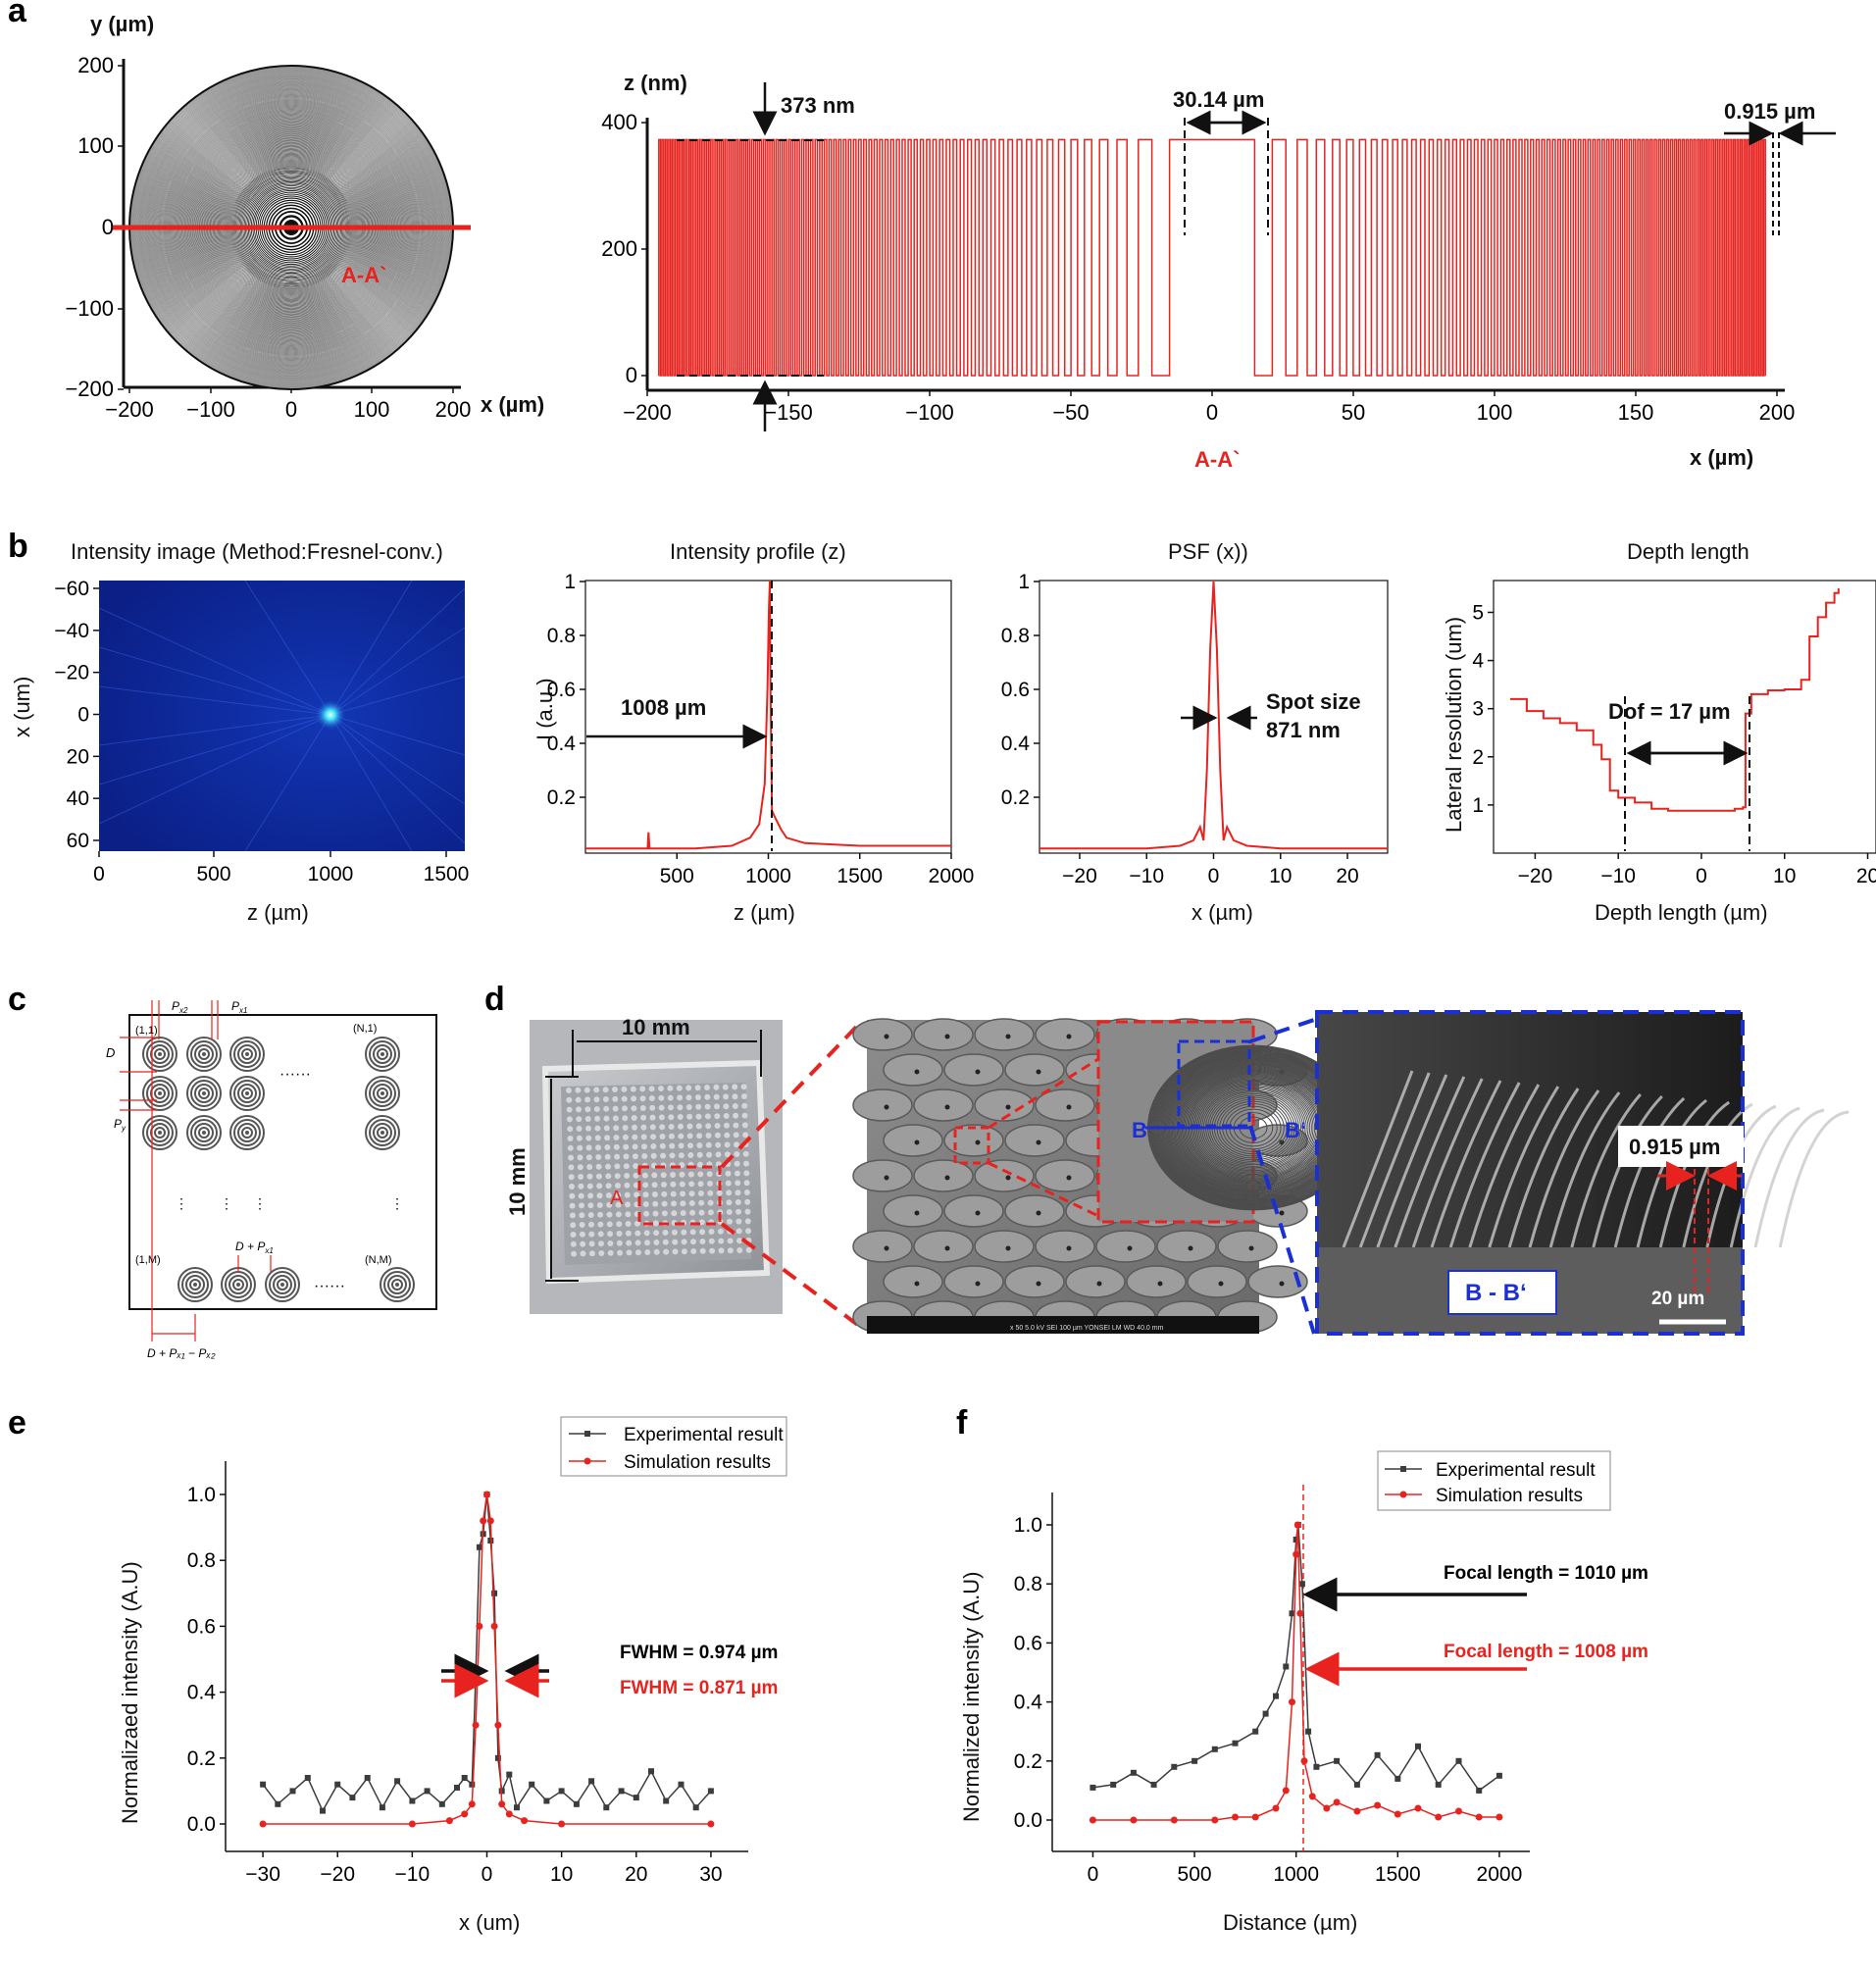  What do you see at coordinates (792, 1093) in the screenshot?
I see `zoom-line-top` at bounding box center [792, 1093].